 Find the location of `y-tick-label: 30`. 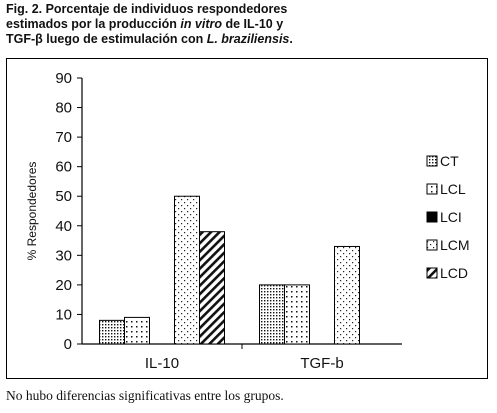

y-tick-label: 30 is located at coordinates (63, 255).